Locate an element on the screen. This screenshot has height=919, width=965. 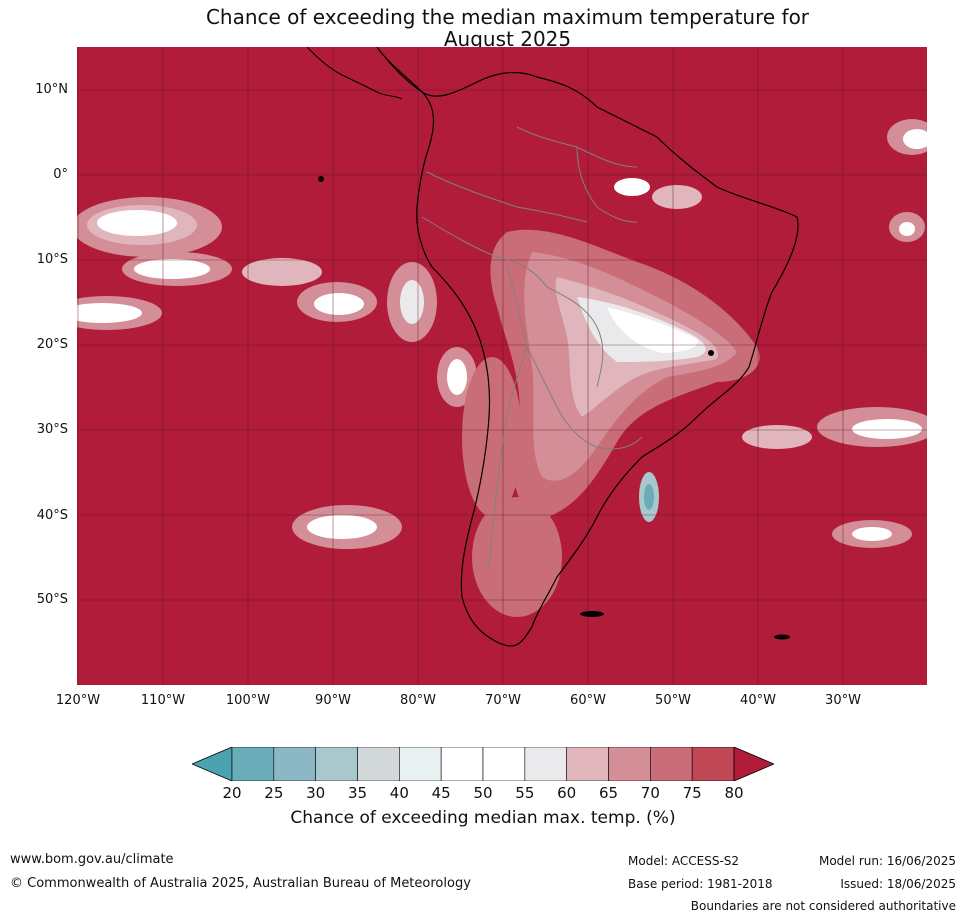
colorbar-tick-label: 55 is located at coordinates (525, 793).